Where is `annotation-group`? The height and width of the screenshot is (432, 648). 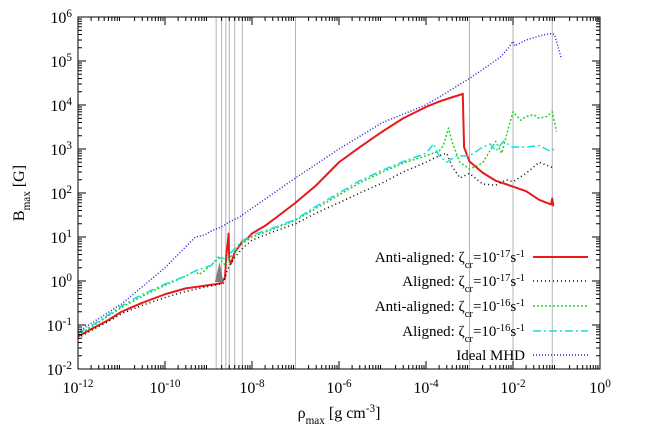
annotation-group is located at coordinates (219, 272).